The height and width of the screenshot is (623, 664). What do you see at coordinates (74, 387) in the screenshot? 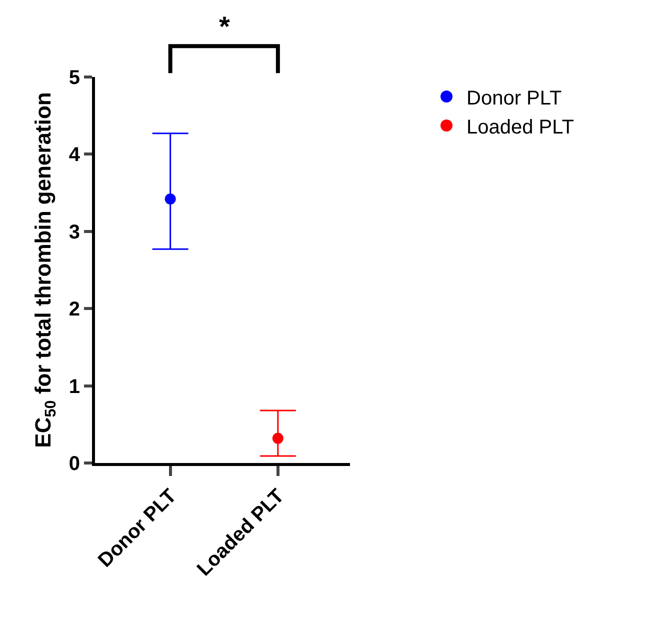
I see `y-tick-label: 1` at bounding box center [74, 387].